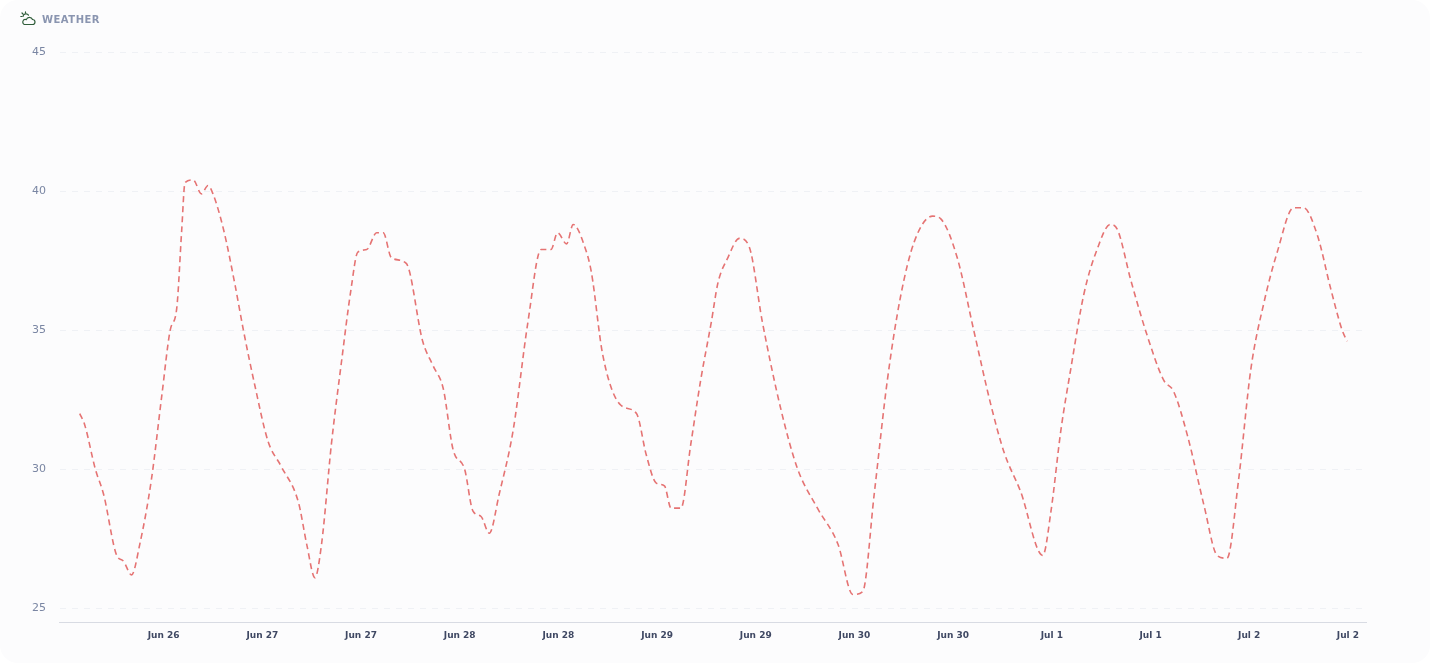 The image size is (1430, 663). Describe the element at coordinates (39, 608) in the screenshot. I see `y-tick-label: 25` at that location.